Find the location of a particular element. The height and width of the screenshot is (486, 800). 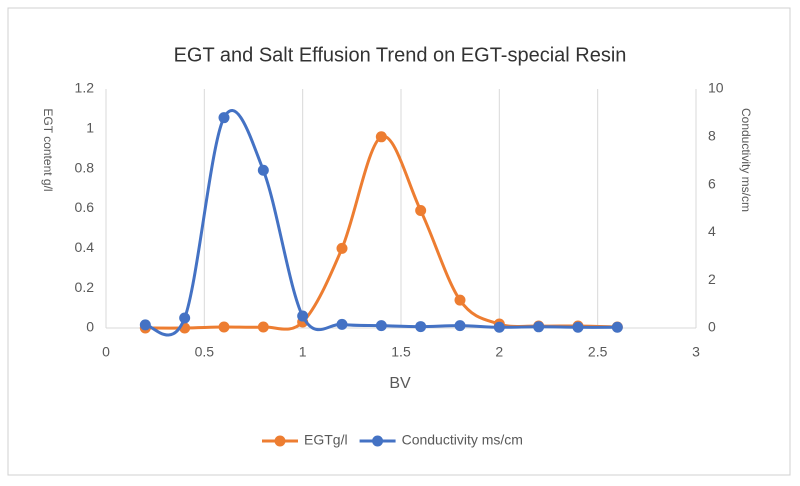

y-tick-label: 1 is located at coordinates (90, 128).